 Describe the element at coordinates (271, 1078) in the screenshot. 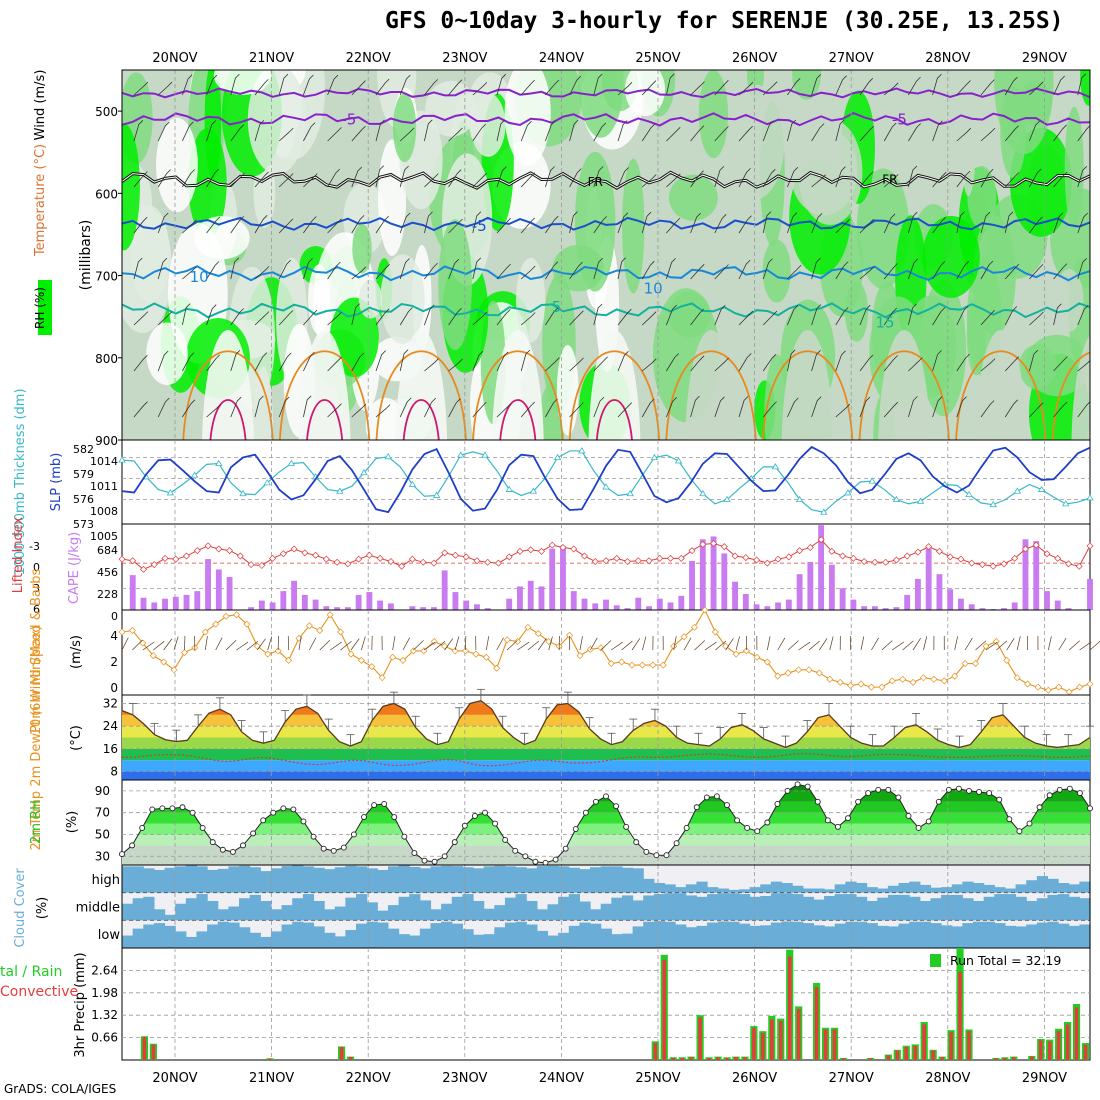

I see `date-label-bottom: 21NOV` at that location.